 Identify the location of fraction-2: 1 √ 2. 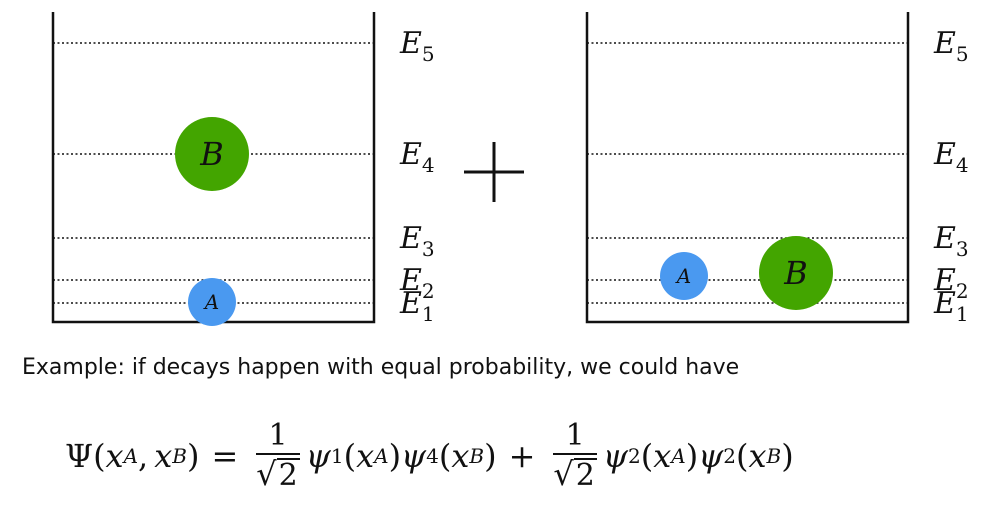
(575, 455).